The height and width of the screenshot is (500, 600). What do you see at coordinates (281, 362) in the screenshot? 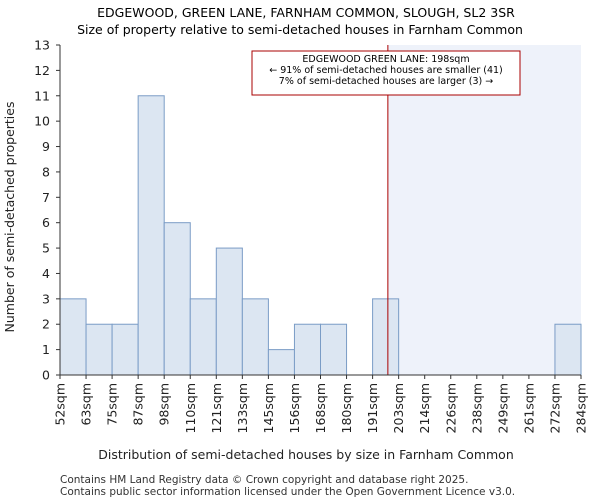
I see `bar-145sqm` at bounding box center [281, 362].